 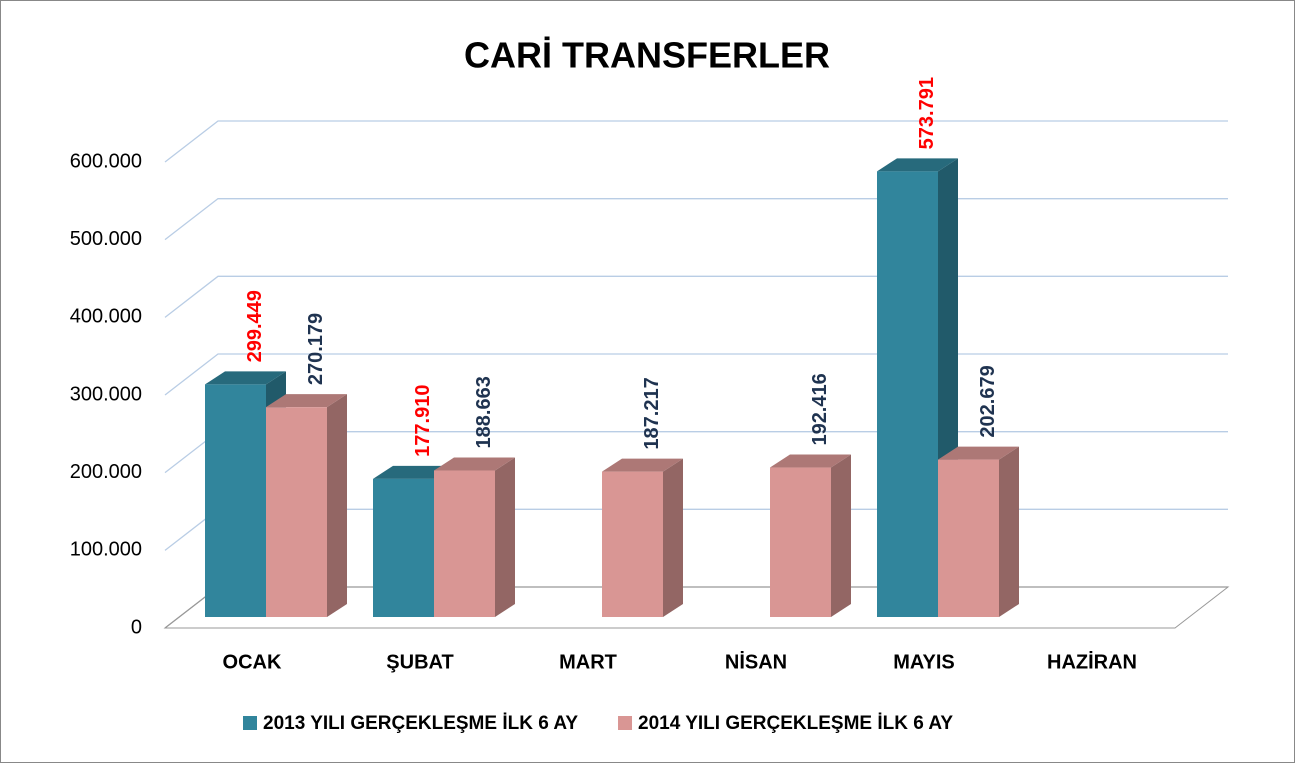 I want to click on x-tick-label: MART, so click(x=588, y=662).